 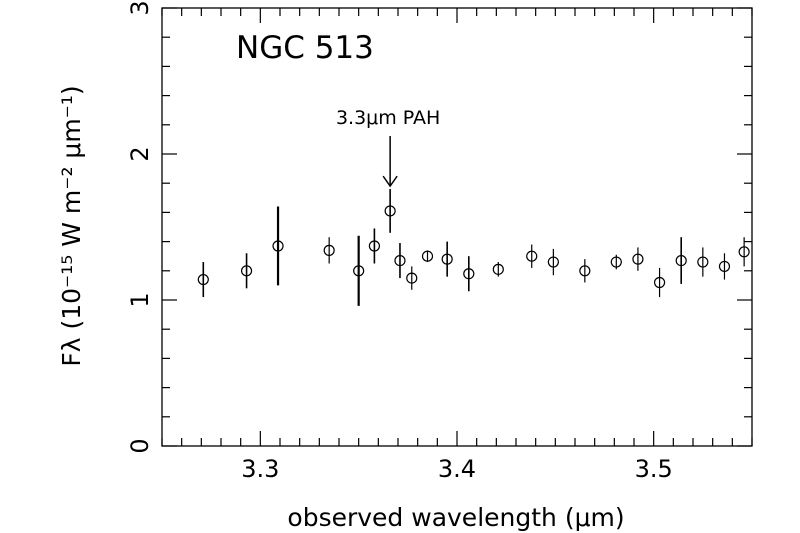 I want to click on x-tick-label: 3.3, so click(x=260, y=469).